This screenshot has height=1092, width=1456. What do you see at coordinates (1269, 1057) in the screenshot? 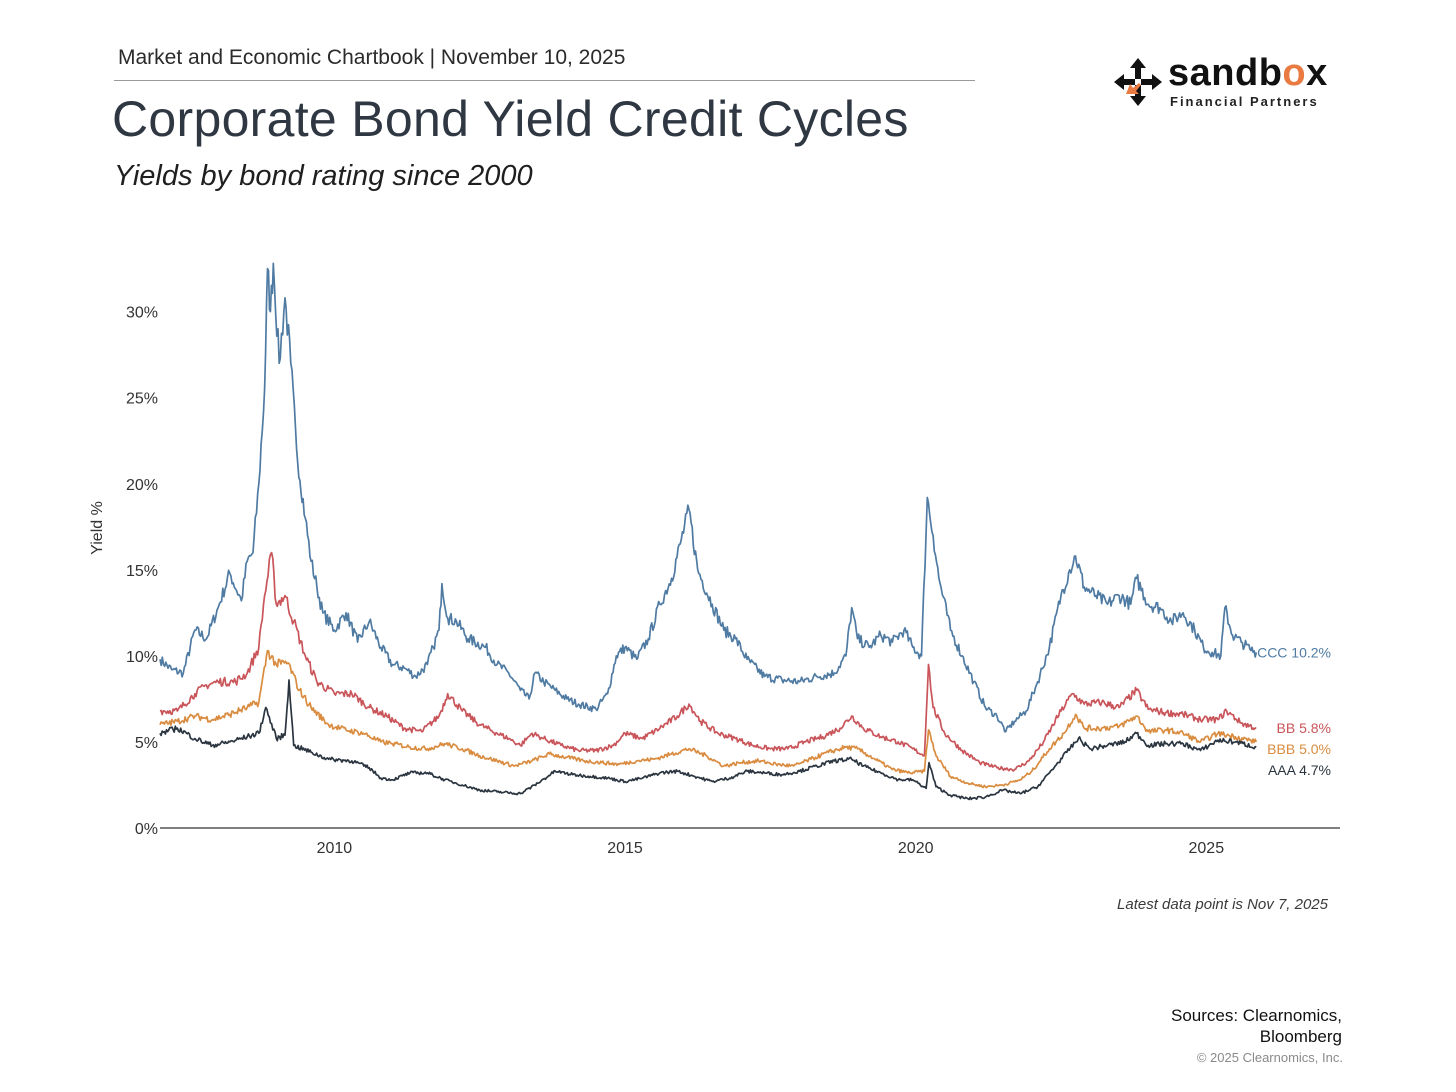
I see `copyright: © 2025 Clearnomics, Inc.` at bounding box center [1269, 1057].